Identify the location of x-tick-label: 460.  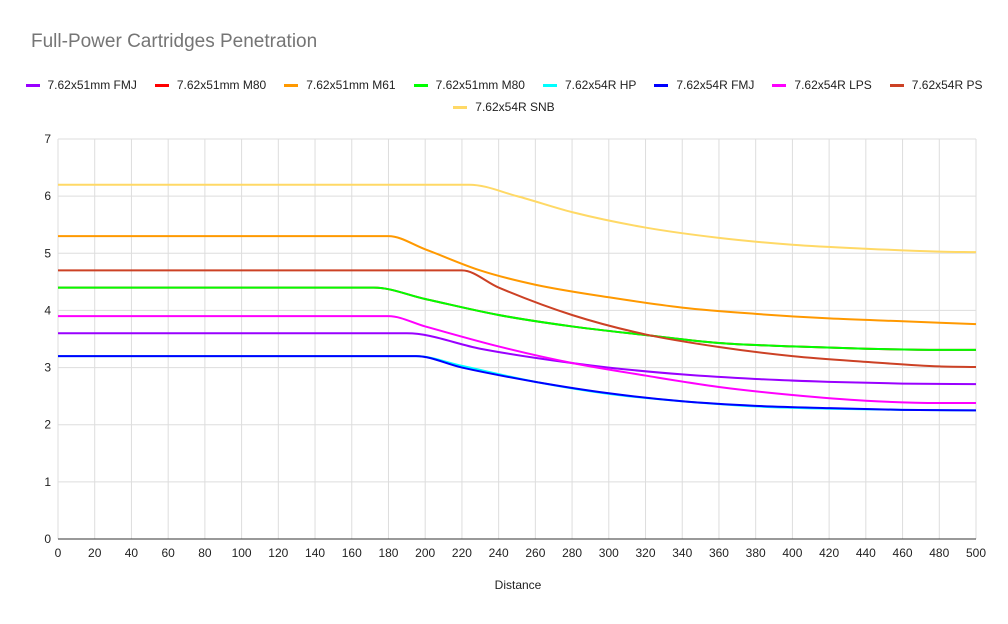
(903, 553).